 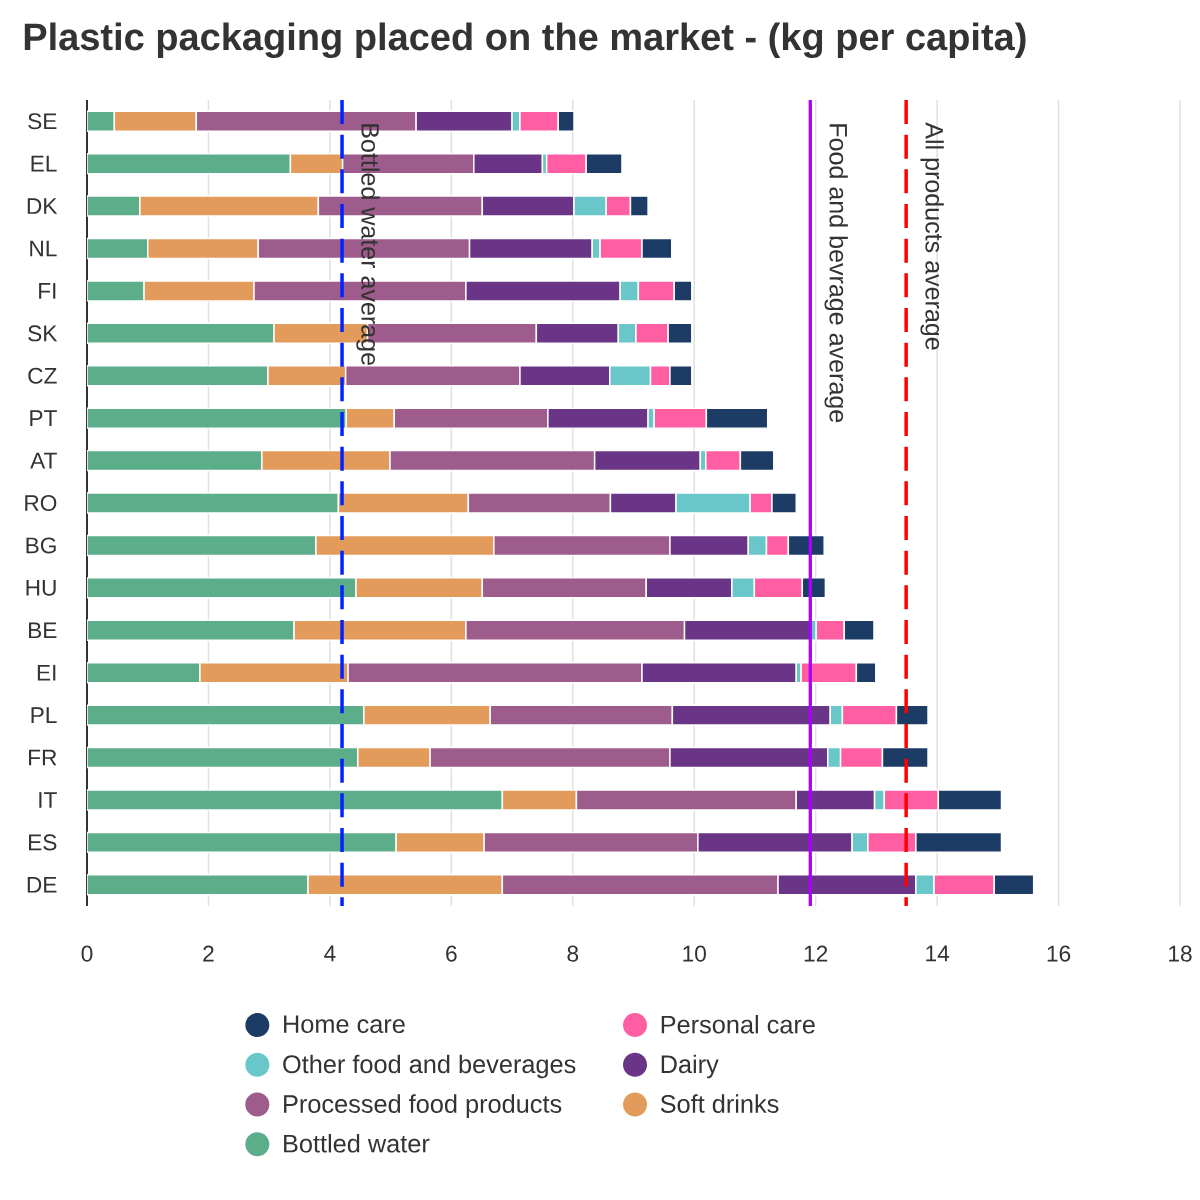 I want to click on legend-label: Home care, so click(x=344, y=1024).